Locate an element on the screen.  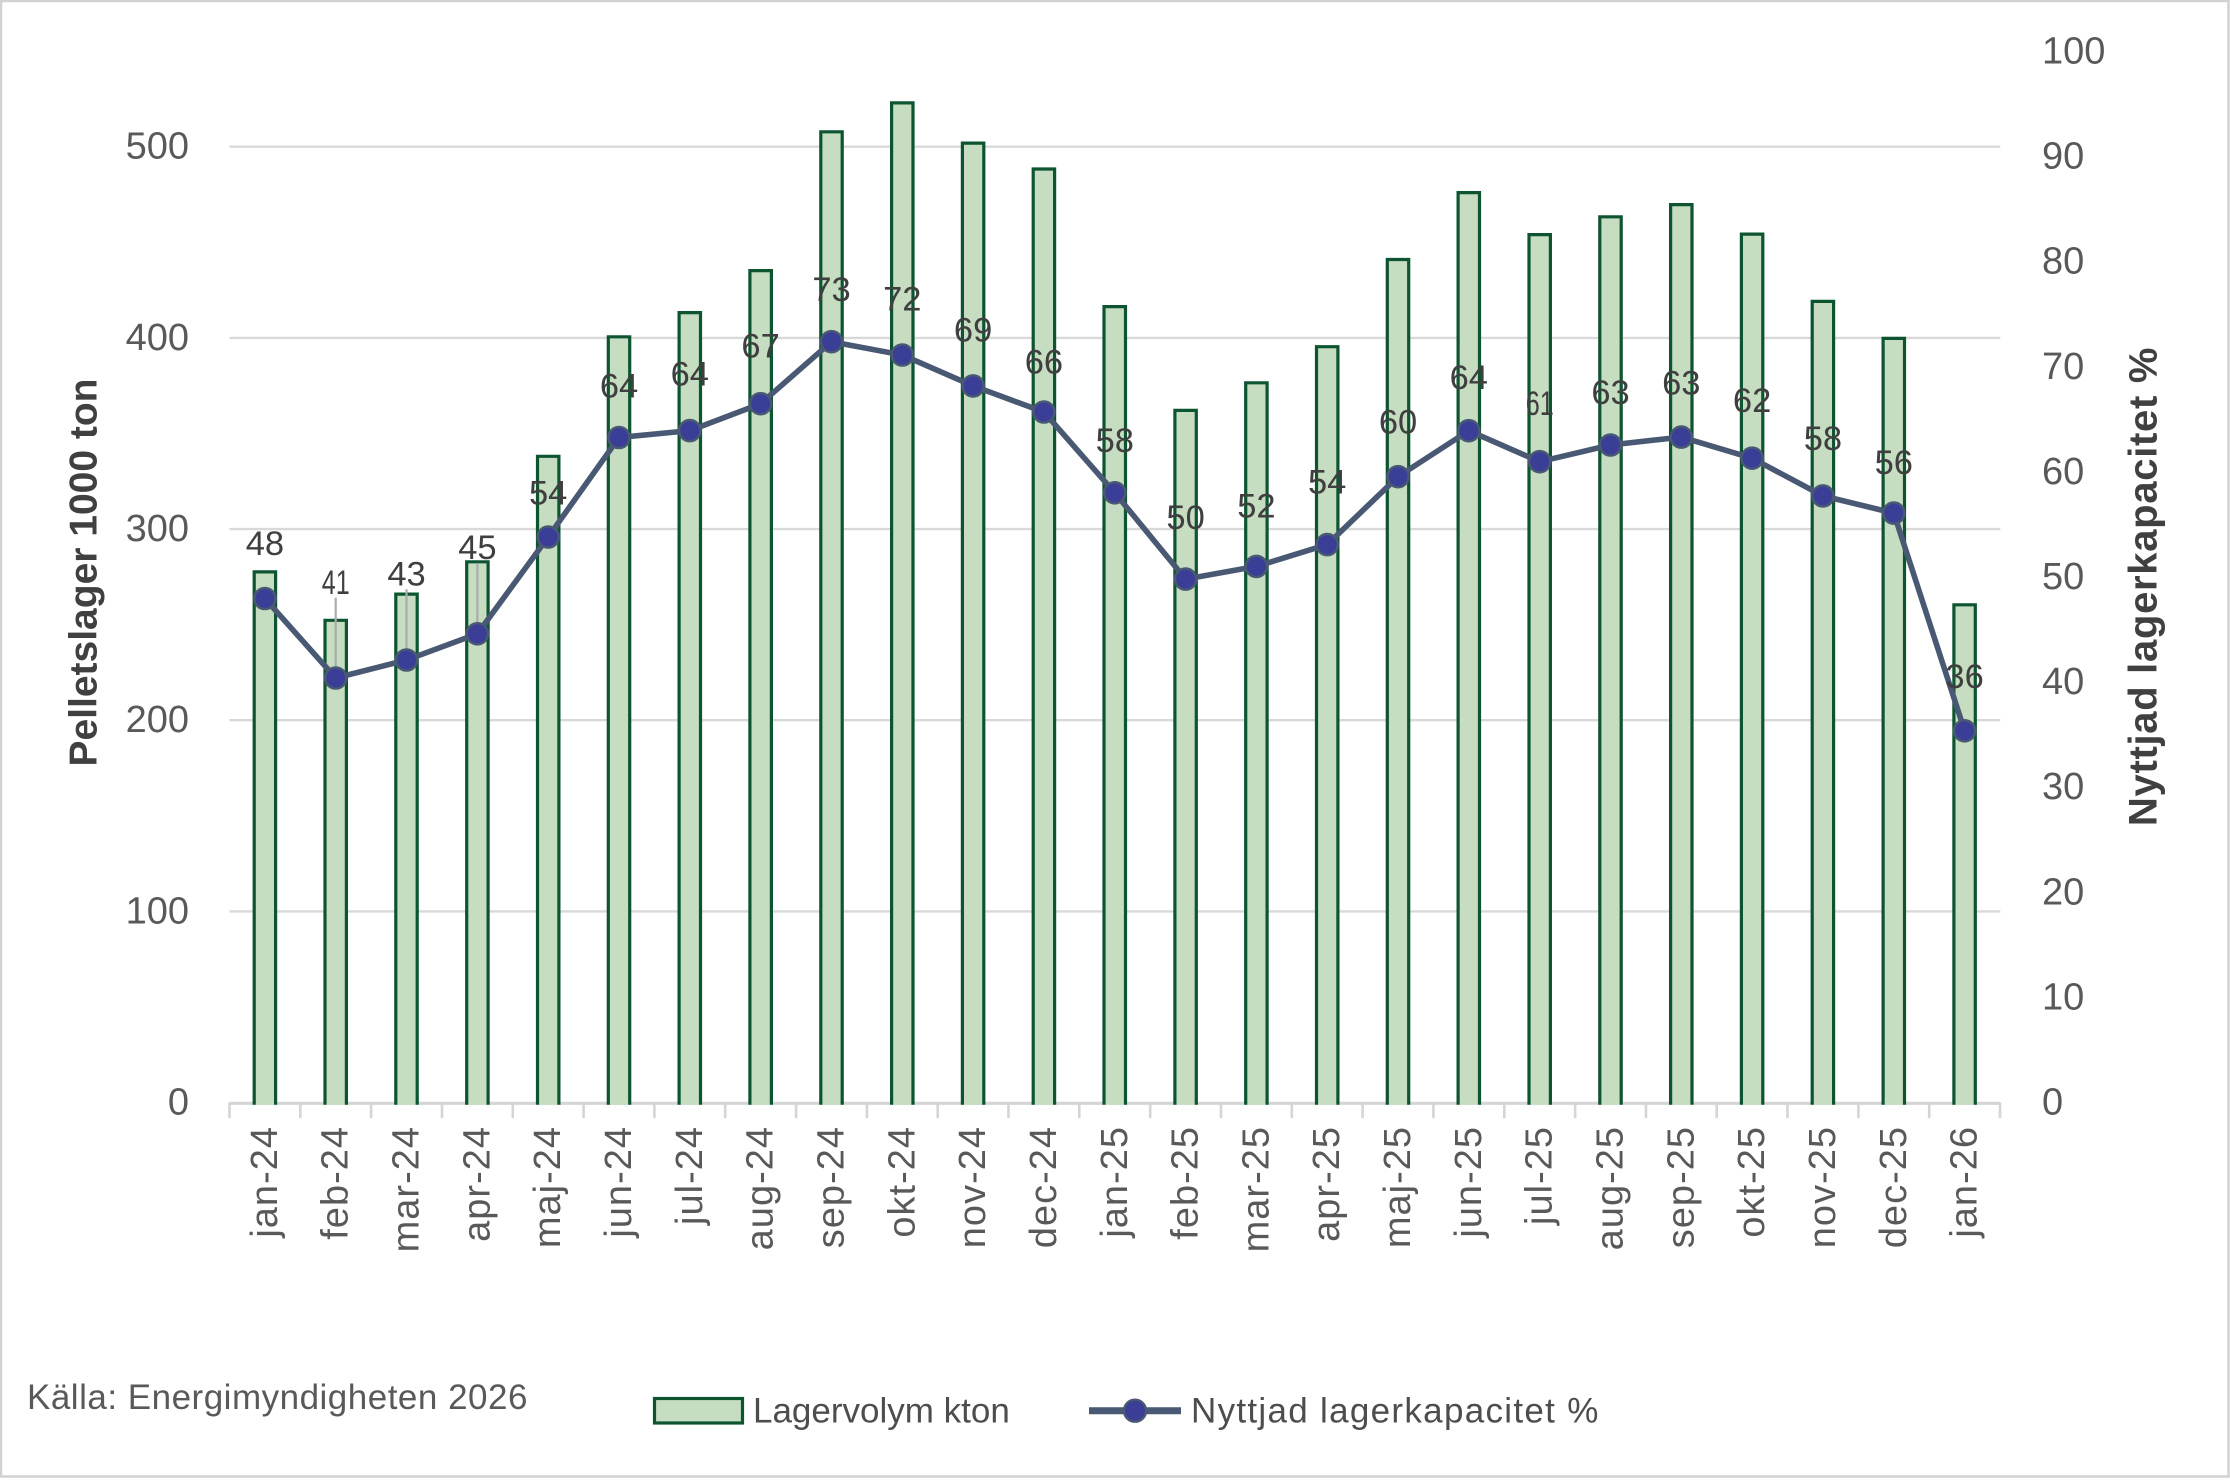
svg-text: 67 is located at coordinates (760, 347).